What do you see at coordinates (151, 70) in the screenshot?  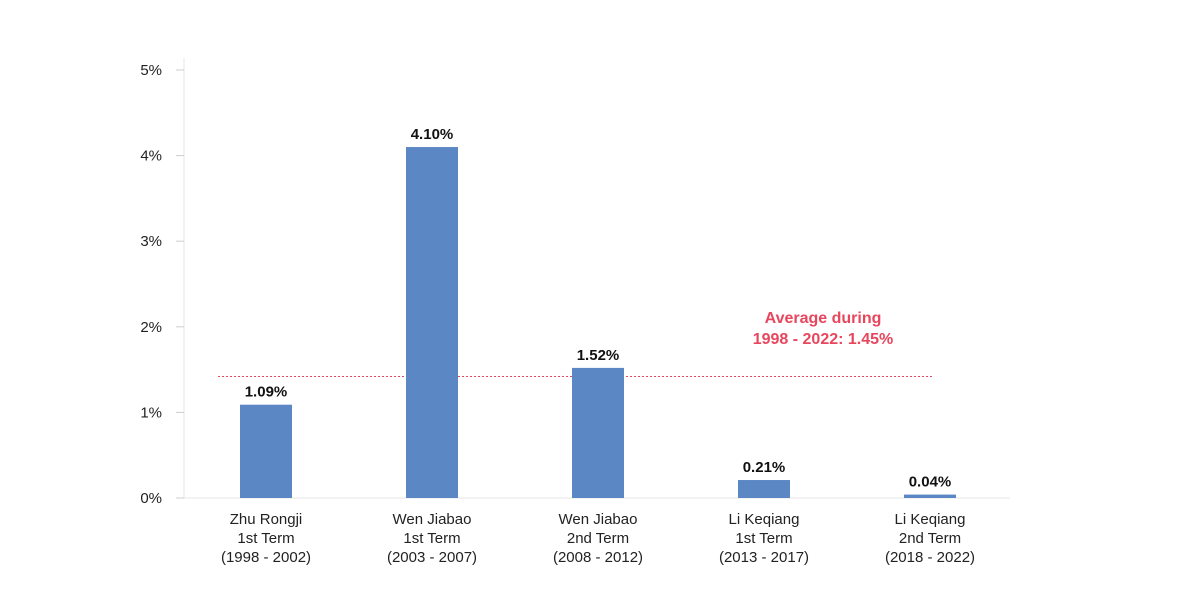 I see `y-tick-label: 5%` at bounding box center [151, 70].